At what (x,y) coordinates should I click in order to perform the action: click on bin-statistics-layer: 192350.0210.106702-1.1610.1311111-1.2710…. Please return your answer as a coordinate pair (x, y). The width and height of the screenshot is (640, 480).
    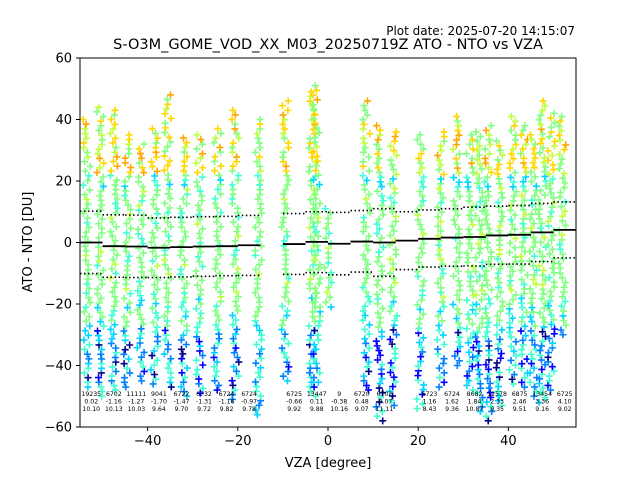
    Looking at the image, I should click on (326, 402).